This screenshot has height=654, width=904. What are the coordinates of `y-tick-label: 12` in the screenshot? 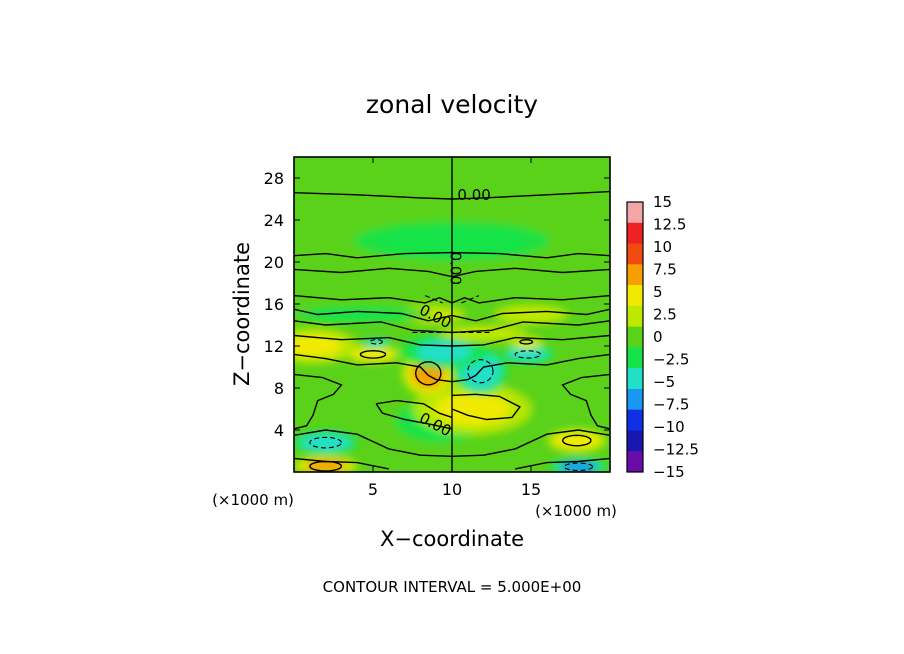 It's located at (274, 346).